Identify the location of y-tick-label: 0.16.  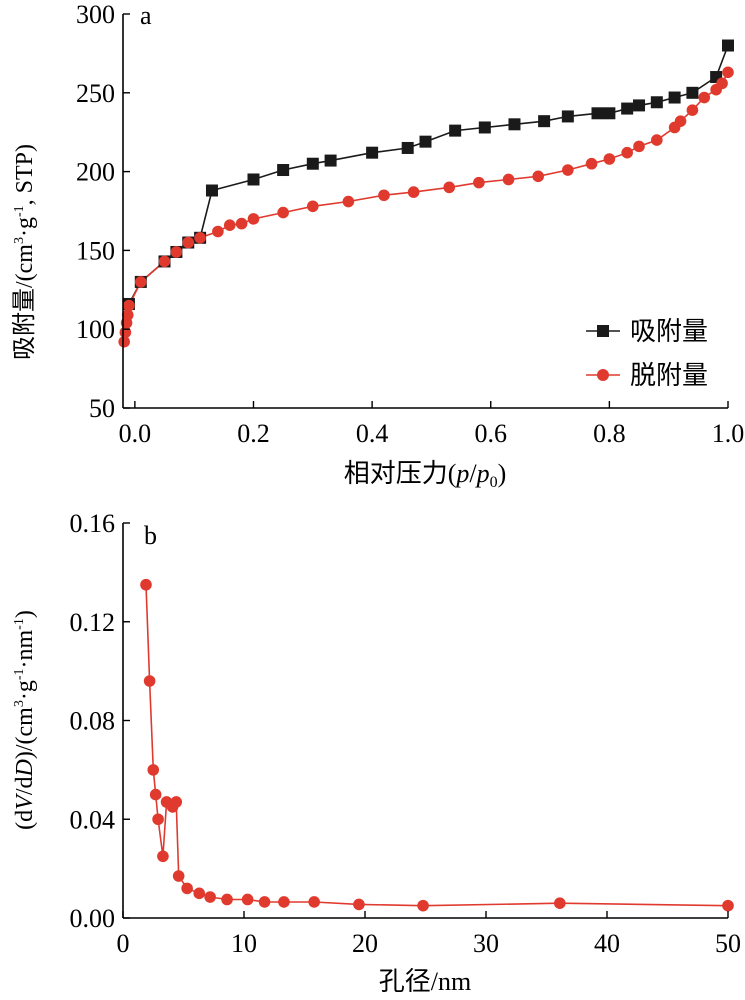
(93, 523).